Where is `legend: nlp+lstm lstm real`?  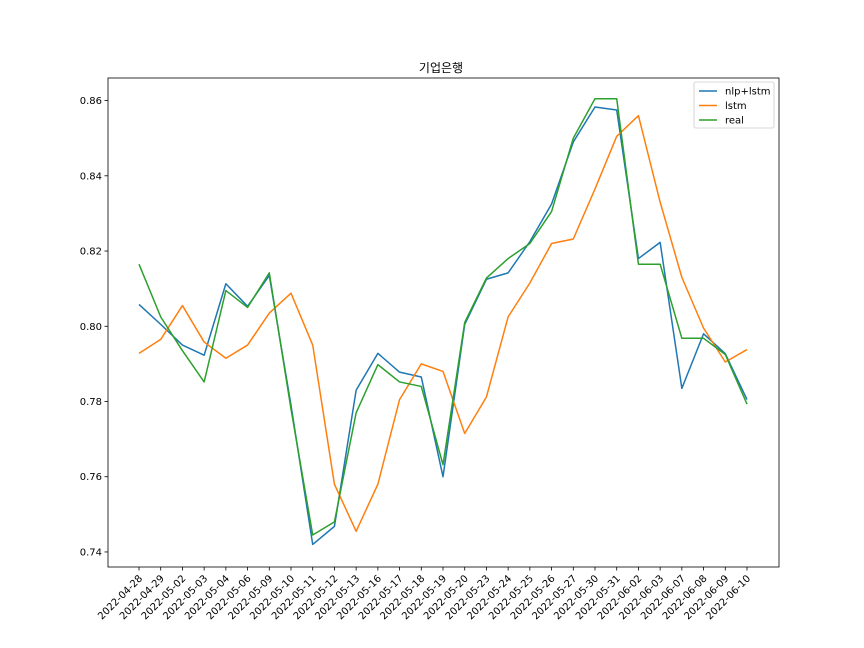 legend: nlp+lstm lstm real is located at coordinates (734, 105).